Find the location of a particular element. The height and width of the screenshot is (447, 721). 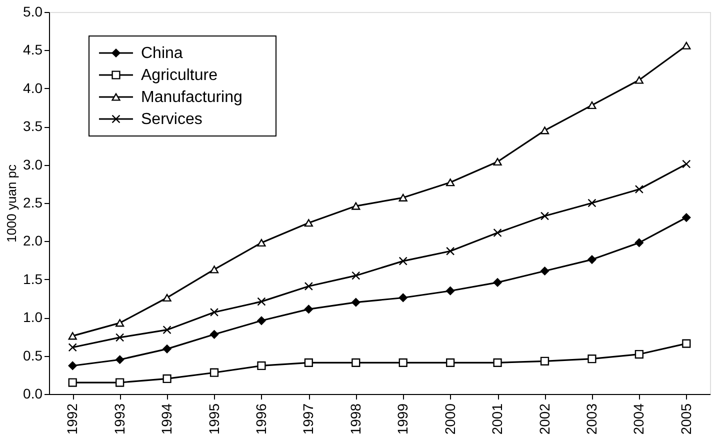

x-tick-label: 2005 is located at coordinates (686, 419).